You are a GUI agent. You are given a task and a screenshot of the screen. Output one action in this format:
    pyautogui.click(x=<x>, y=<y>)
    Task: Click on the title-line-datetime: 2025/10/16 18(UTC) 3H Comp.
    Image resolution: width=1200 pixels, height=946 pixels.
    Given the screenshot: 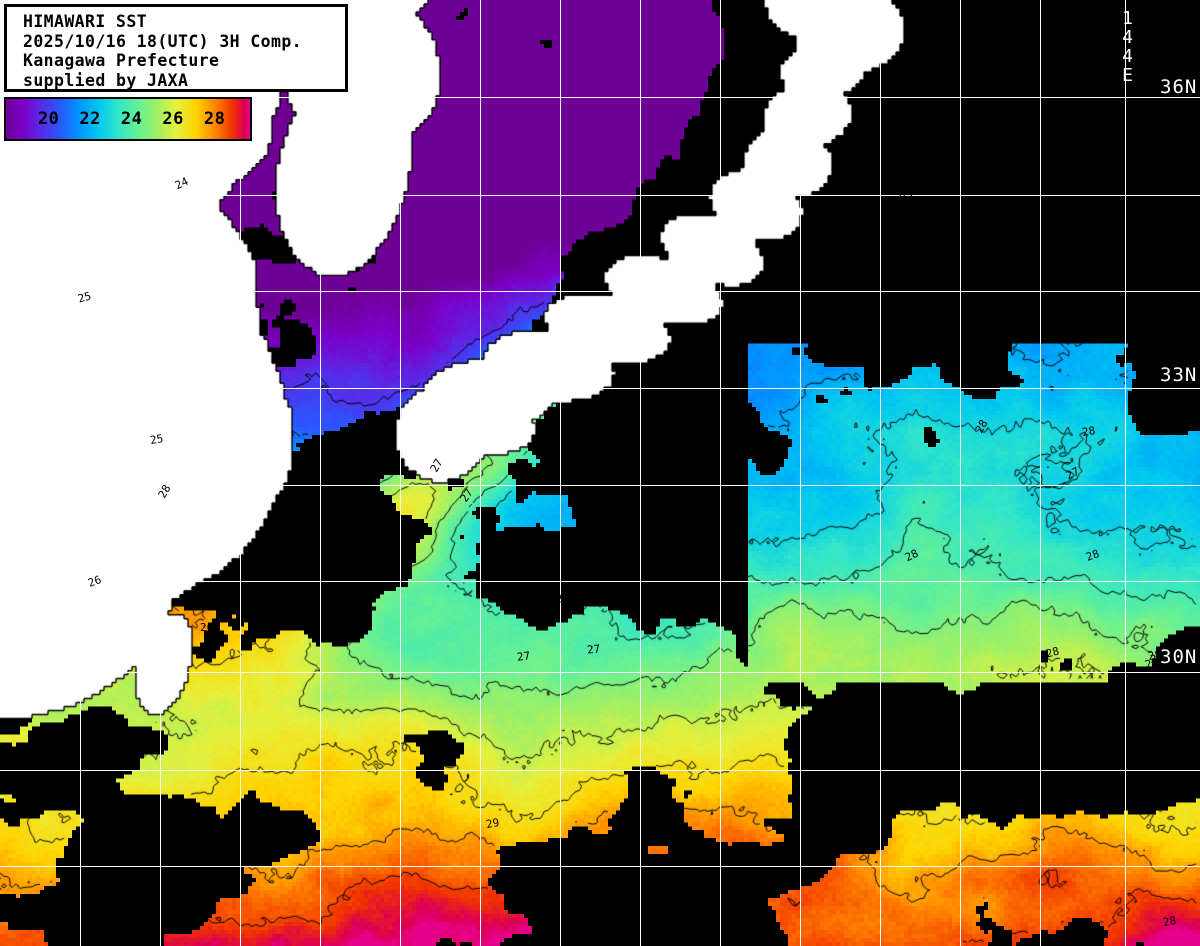 What is the action you would take?
    pyautogui.click(x=163, y=41)
    